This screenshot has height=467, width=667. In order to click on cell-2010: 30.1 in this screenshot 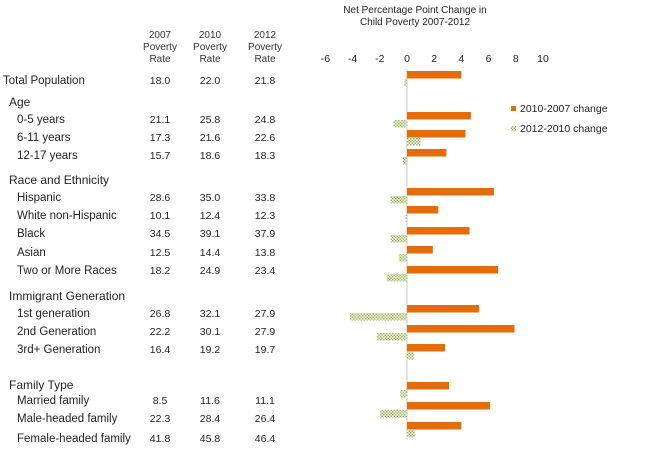, I will do `click(210, 332)`.